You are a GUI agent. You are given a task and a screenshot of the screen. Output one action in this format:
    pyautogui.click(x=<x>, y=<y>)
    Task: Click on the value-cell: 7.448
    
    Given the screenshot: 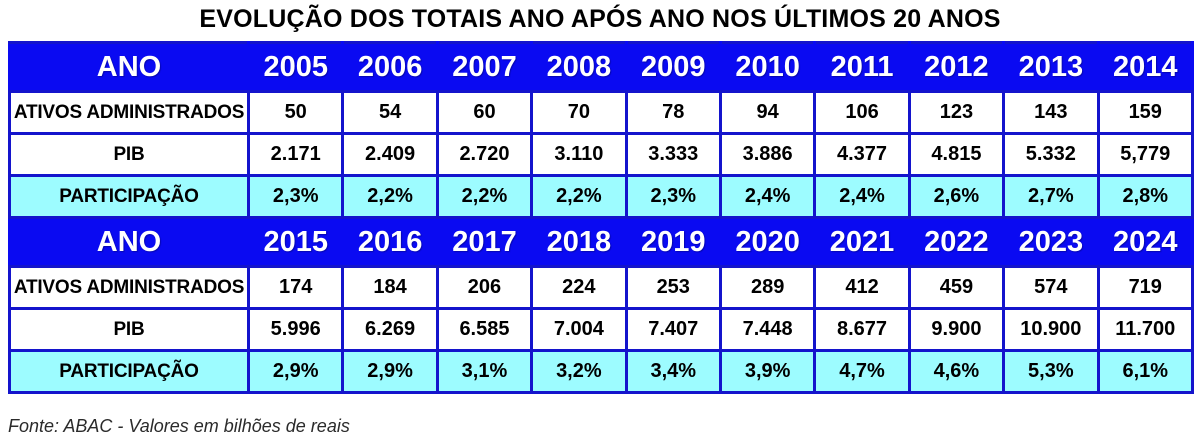 What is the action you would take?
    pyautogui.click(x=767, y=329)
    